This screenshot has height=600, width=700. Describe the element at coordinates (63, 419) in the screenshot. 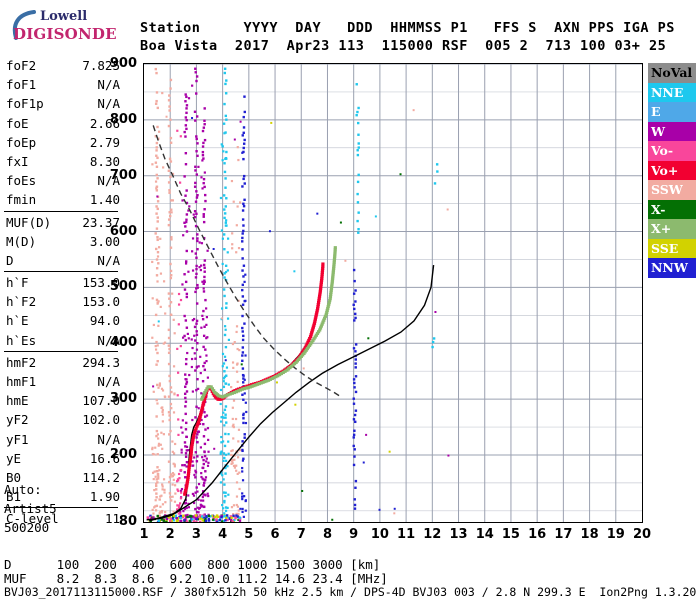

I see `param-row: yF2 102.0` at that location.